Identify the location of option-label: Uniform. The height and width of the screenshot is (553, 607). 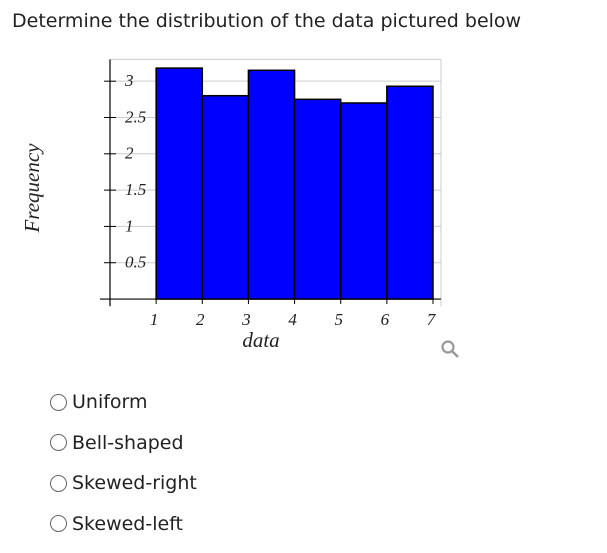
(110, 402).